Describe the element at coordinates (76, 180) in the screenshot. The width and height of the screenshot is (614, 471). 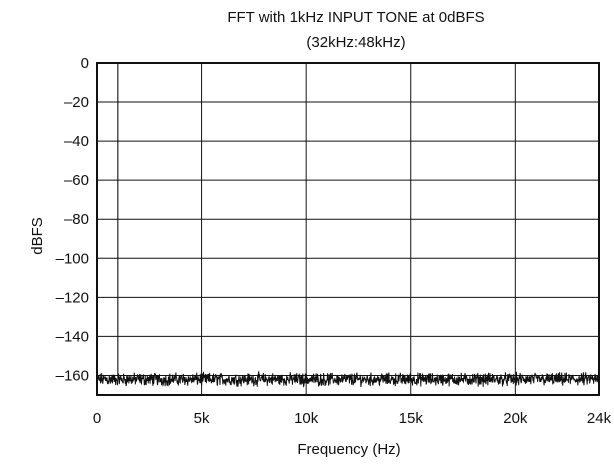
I see `y-tick-label: –60` at that location.